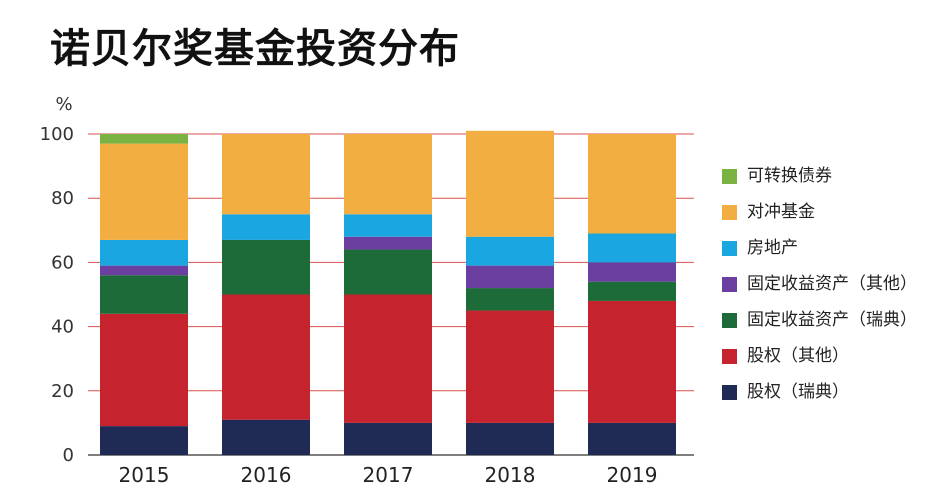 This screenshot has width=934, height=500. Describe the element at coordinates (772, 248) in the screenshot. I see `legend-label: 房地产` at that location.